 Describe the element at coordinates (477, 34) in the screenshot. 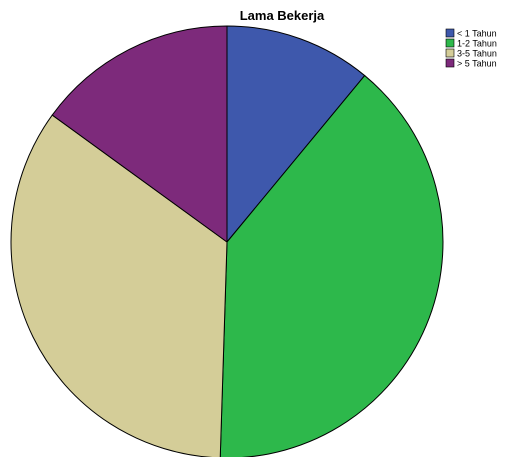

I see `legend-label-1: < 1 Tahun` at that location.